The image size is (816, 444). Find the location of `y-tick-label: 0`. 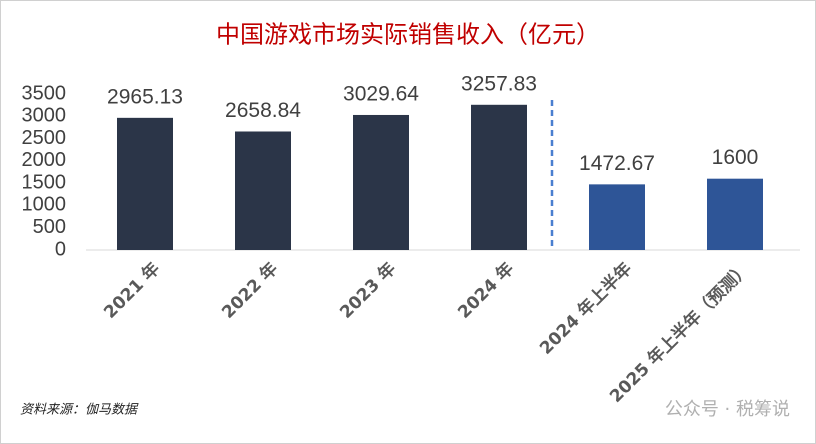

y-tick-label: 0 is located at coordinates (60, 249).